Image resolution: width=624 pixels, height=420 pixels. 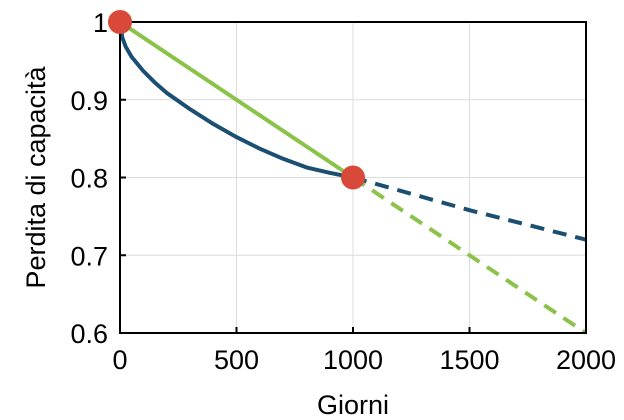 What do you see at coordinates (469, 360) in the screenshot?
I see `x-tick-label: 1500` at bounding box center [469, 360].